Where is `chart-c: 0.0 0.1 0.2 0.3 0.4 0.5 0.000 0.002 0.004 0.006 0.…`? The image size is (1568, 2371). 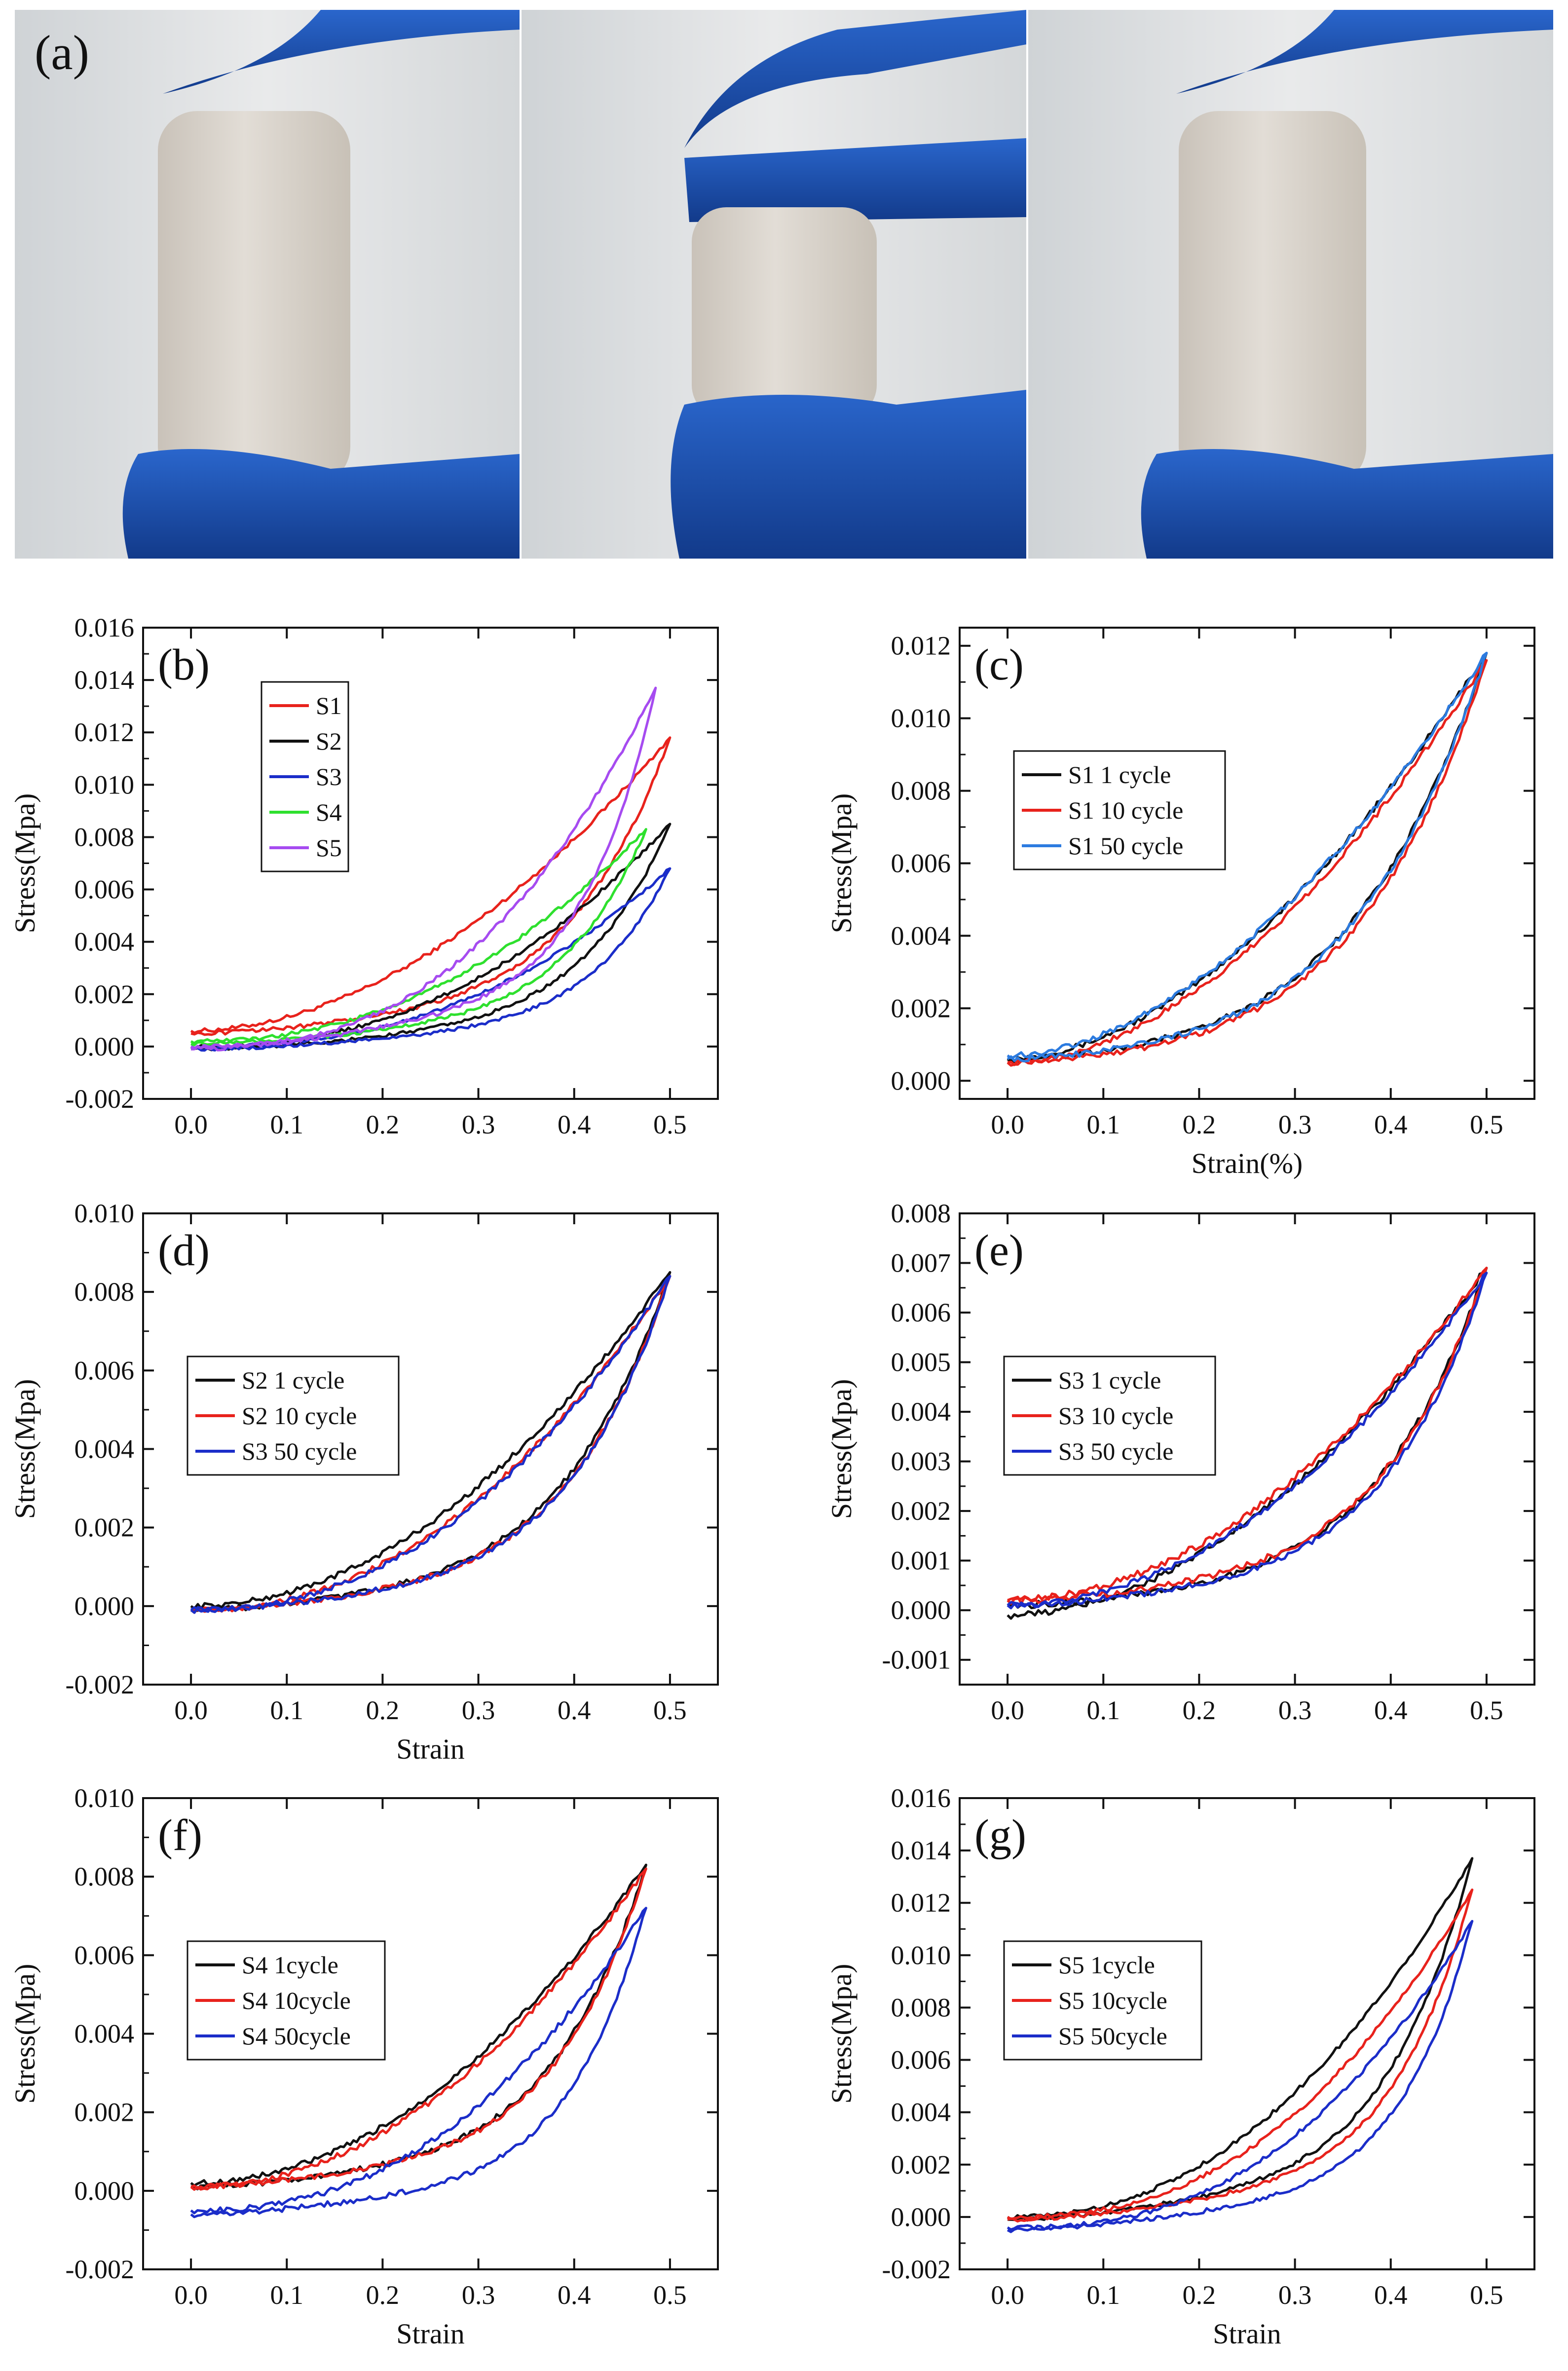 chart-c: 0.0 0.1 0.2 0.3 0.4 0.5 0.000 0.002 0.004 0.006 0.… is located at coordinates (1180, 903).